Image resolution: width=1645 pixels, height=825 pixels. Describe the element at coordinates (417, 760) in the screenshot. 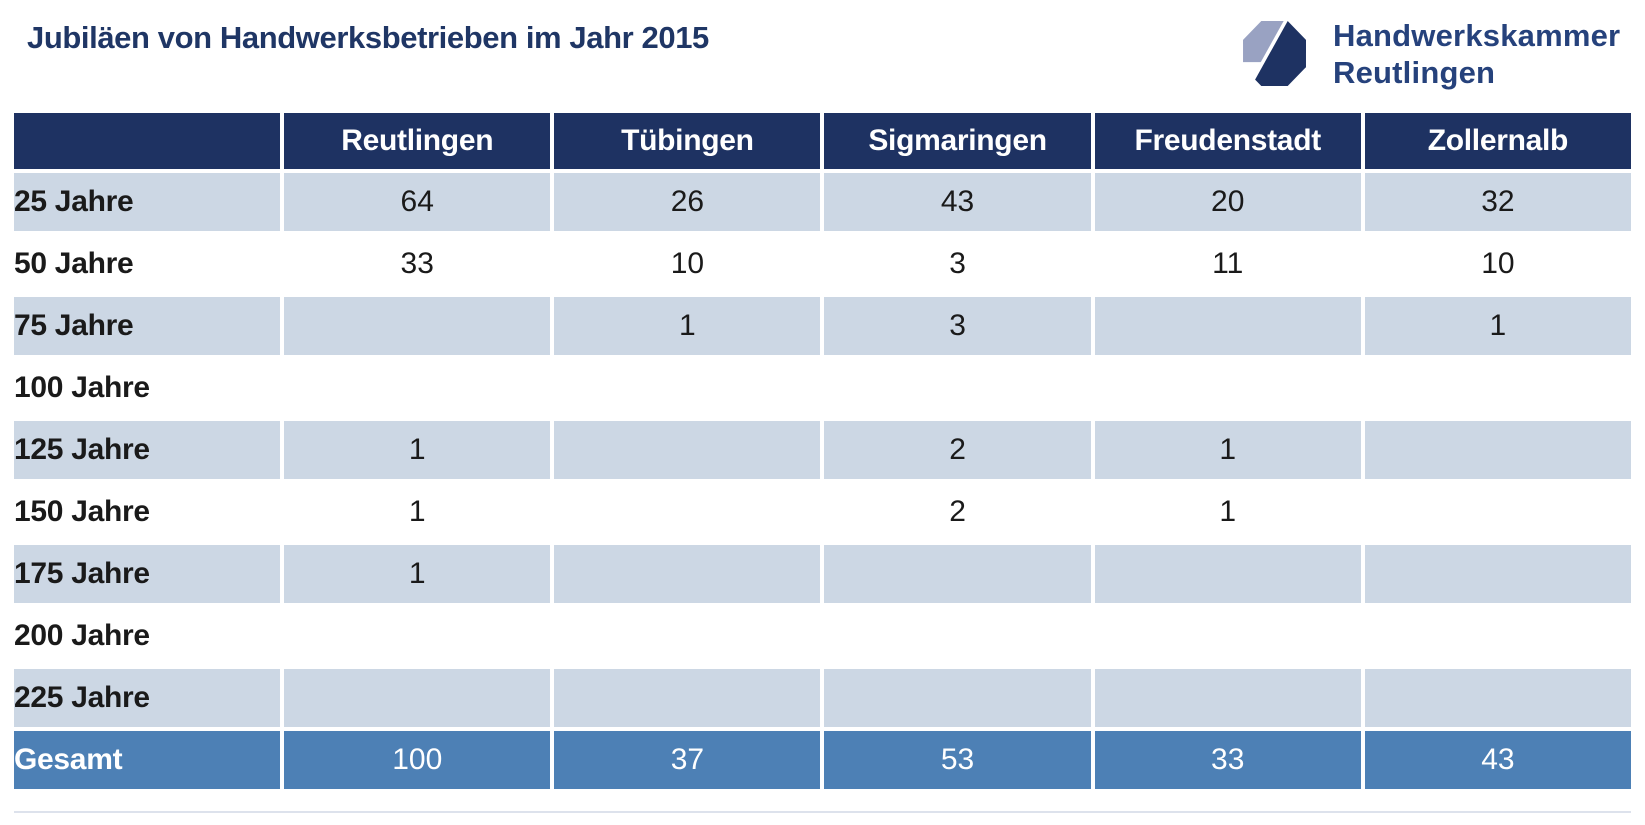

I see `value-cell: 100` at that location.